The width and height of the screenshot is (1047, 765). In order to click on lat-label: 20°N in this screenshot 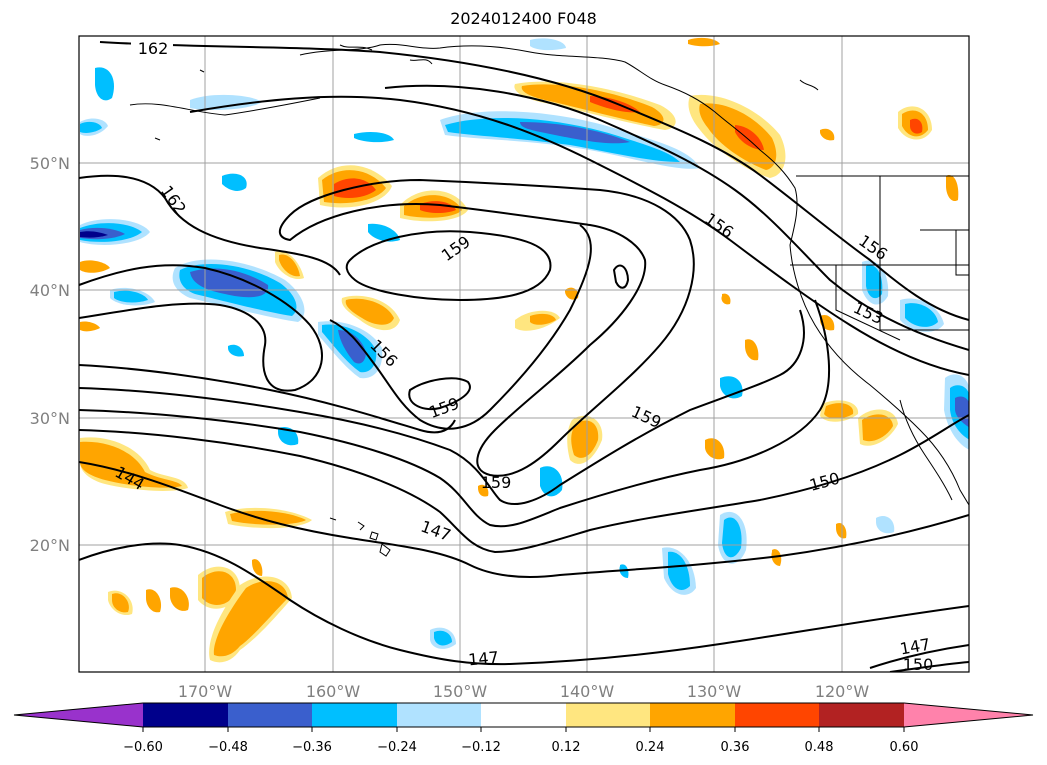, I will do `click(50, 545)`.